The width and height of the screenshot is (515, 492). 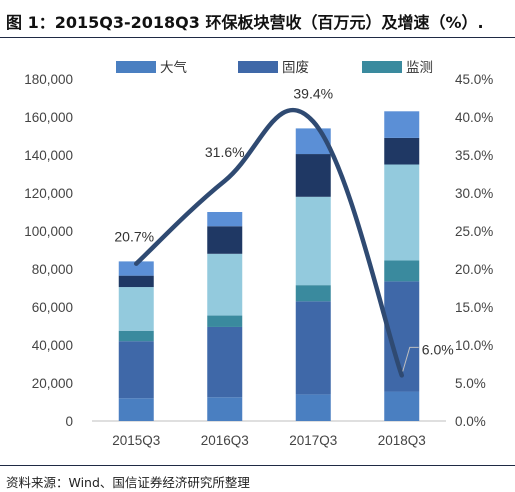 I want to click on x-tick-label: 2018Q3, so click(x=402, y=440).